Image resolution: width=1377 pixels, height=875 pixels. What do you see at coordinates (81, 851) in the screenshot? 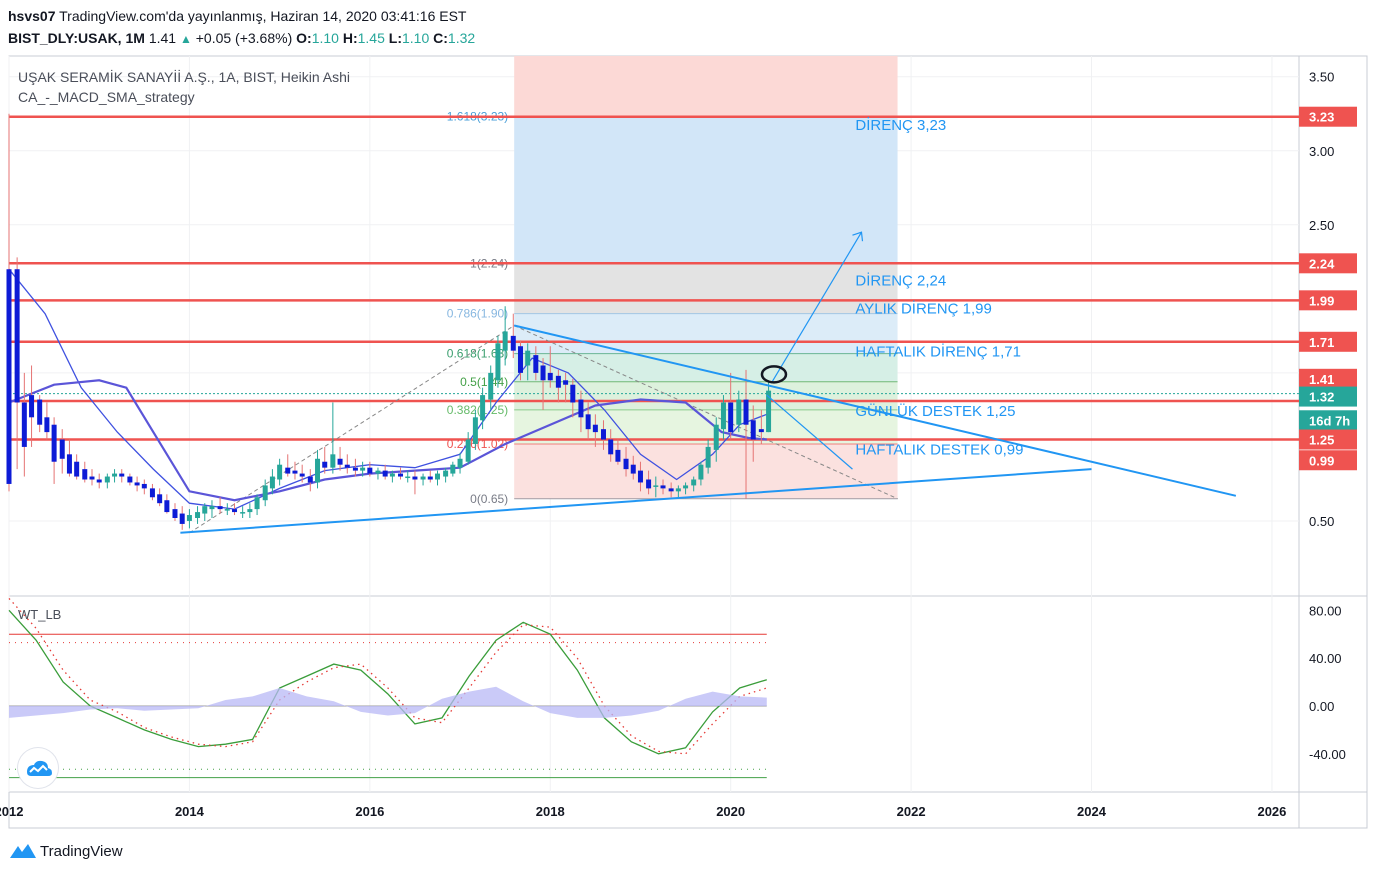
I see `tradingview-brand: TradingView` at bounding box center [81, 851].